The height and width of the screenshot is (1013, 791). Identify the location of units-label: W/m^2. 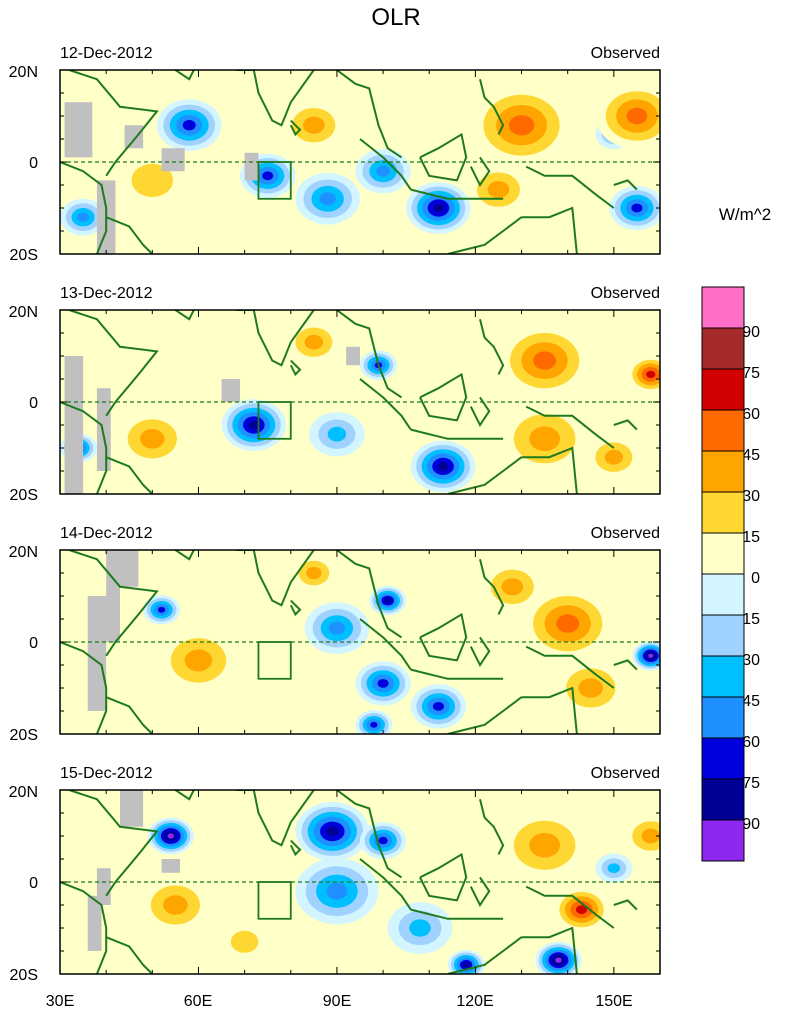
(745, 214).